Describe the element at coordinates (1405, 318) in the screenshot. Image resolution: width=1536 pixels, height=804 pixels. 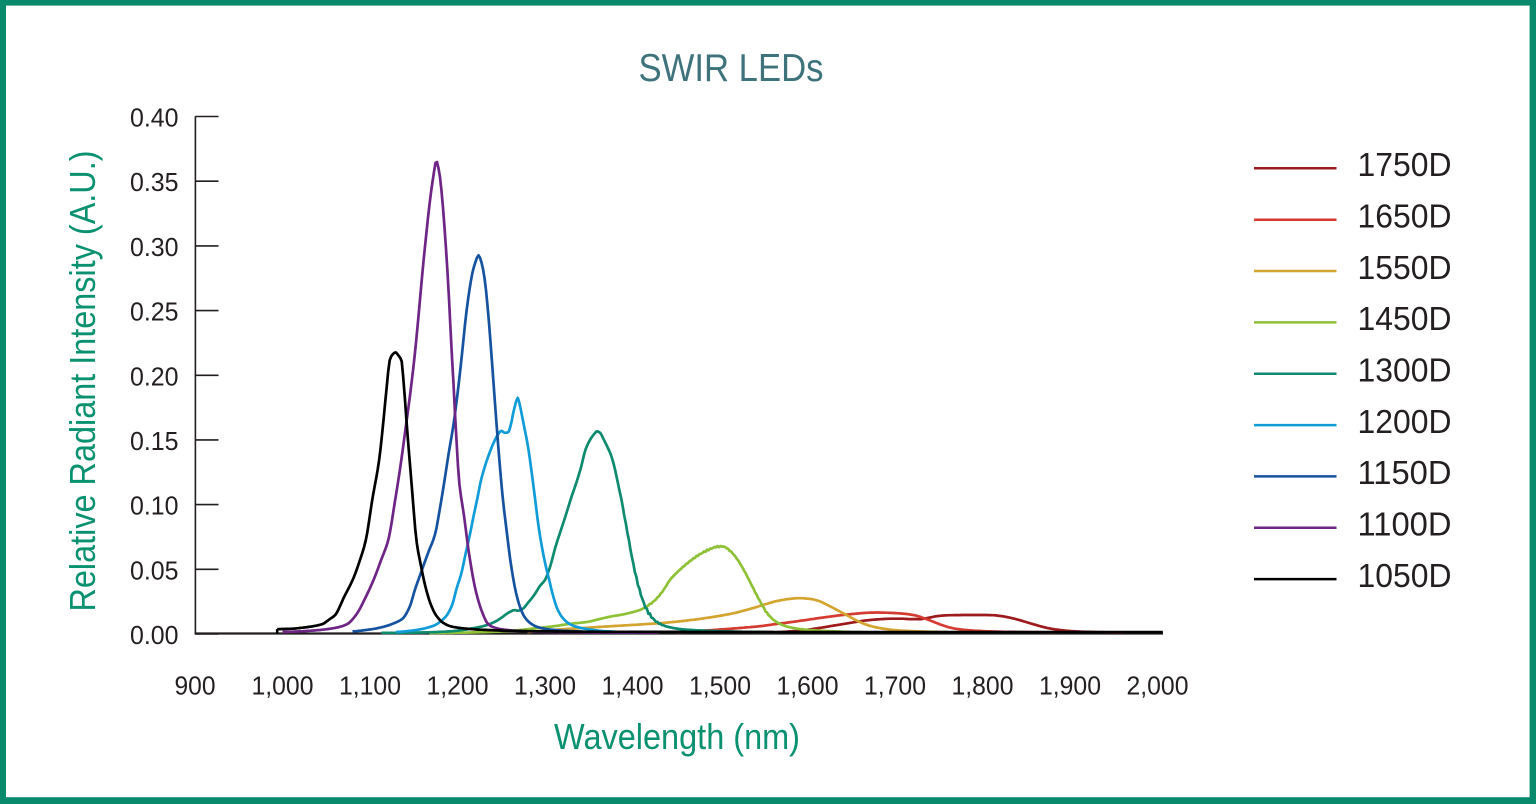
I see `svg-text: 1450D` at that location.